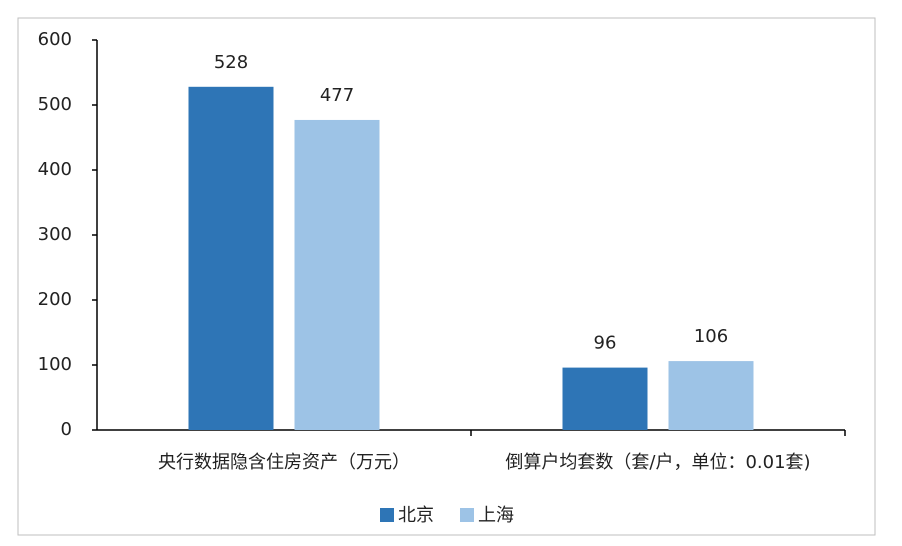  I want to click on y-tick-label: 300, so click(55, 234).